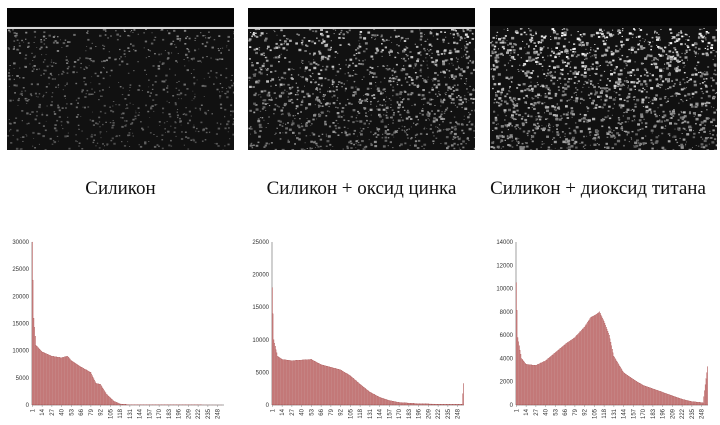 The image size is (720, 425). What do you see at coordinates (111, 413) in the screenshot?
I see `x-tick-label: 105` at bounding box center [111, 413].